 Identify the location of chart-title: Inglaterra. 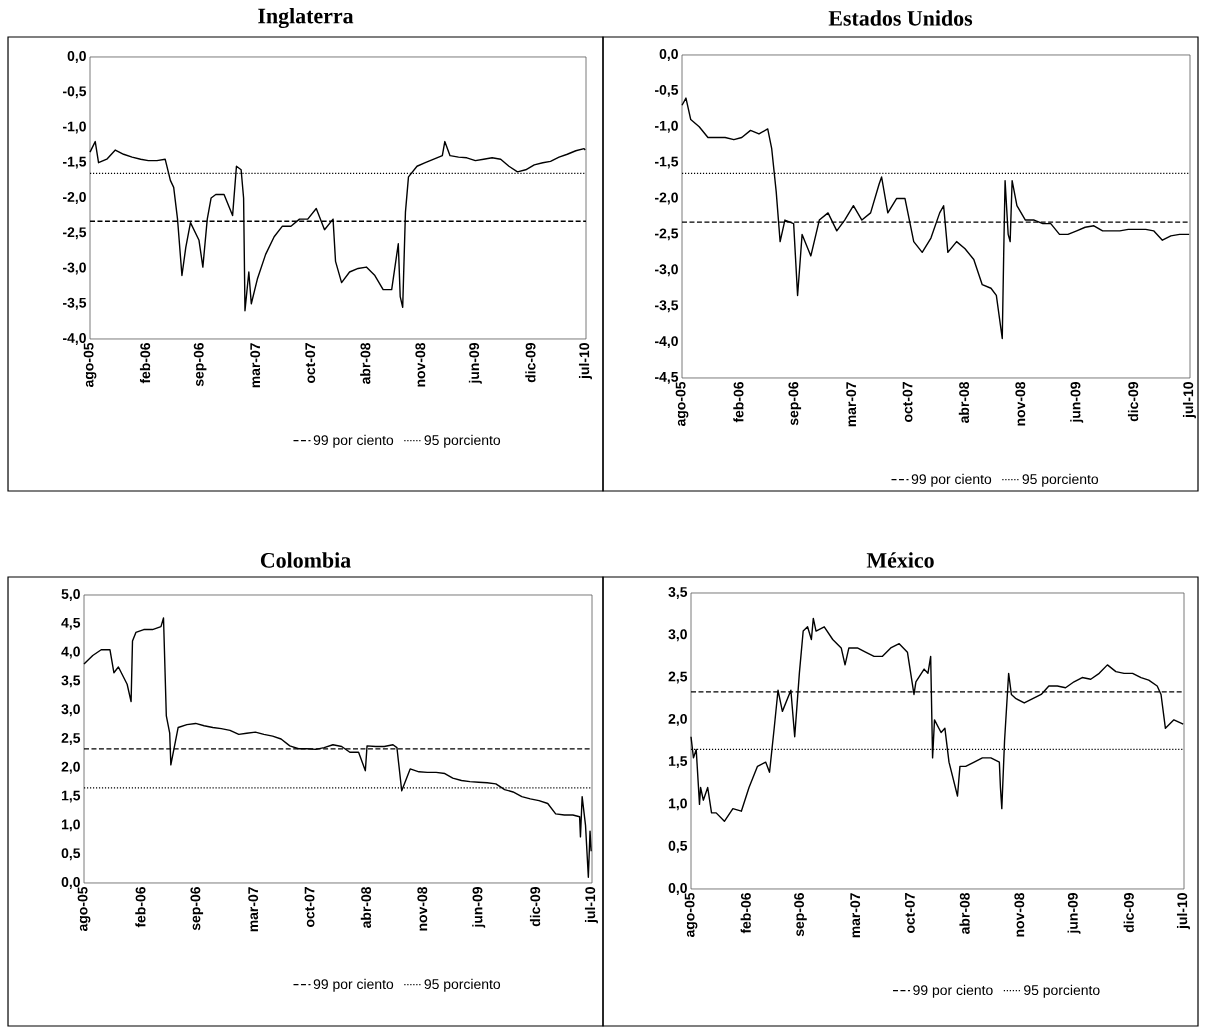
(306, 18).